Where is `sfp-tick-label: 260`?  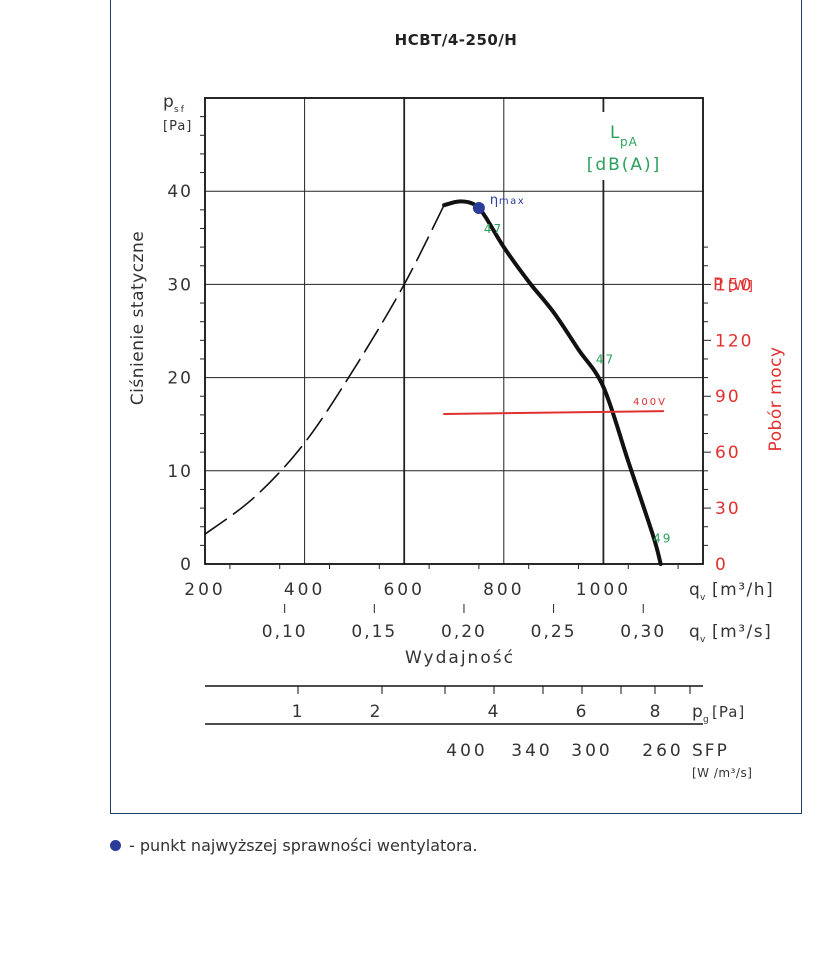
sfp-tick-label: 260 is located at coordinates (662, 751).